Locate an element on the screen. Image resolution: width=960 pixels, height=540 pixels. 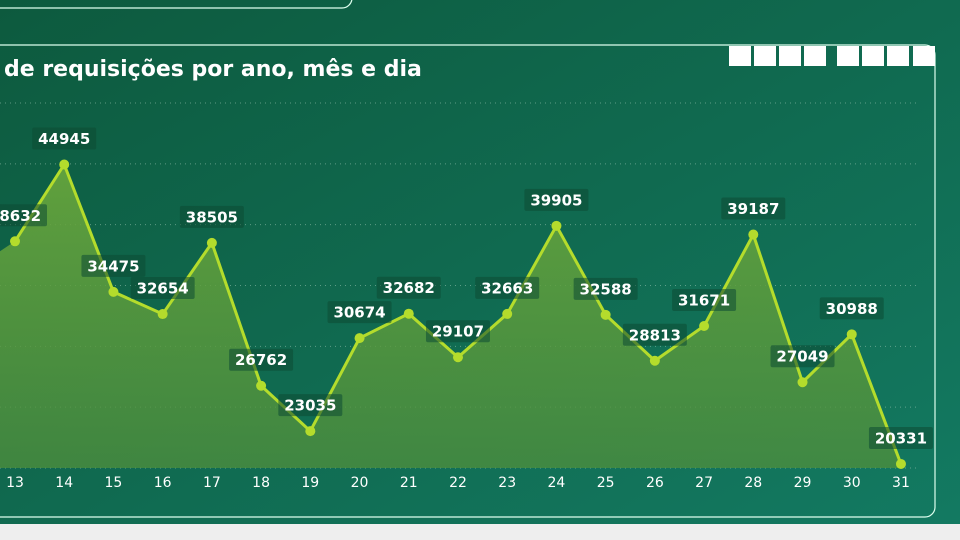
value-label: 20331 is located at coordinates (901, 438).